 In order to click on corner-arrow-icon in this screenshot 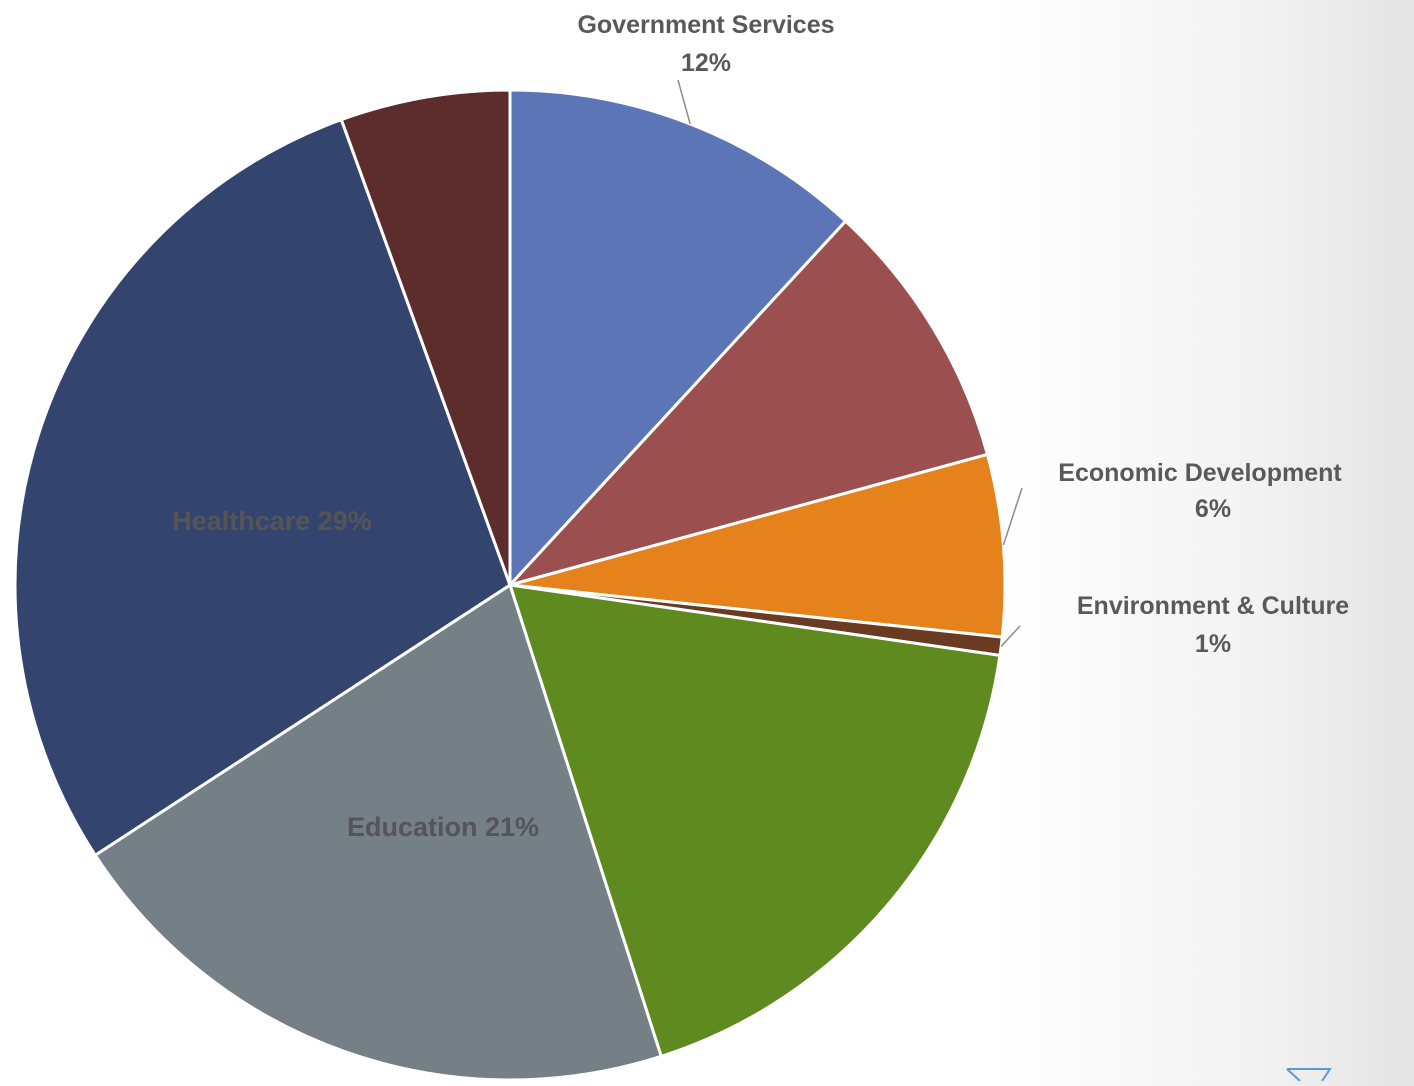, I will do `click(1309, 1075)`.